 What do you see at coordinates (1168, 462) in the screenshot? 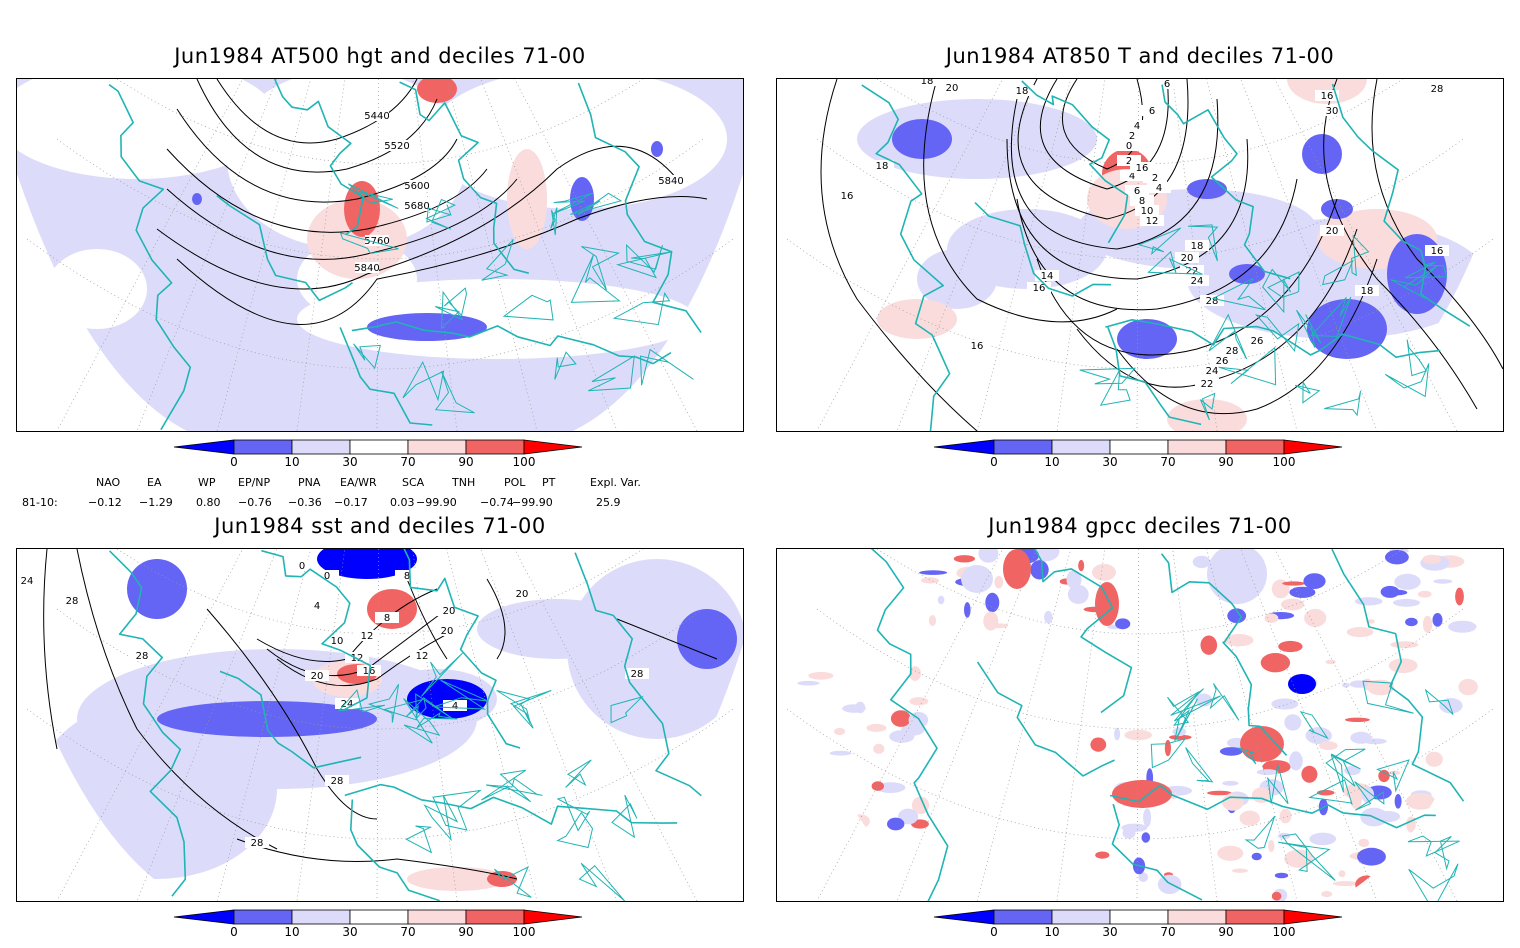
I see `colorbar-label: 70` at bounding box center [1168, 462].